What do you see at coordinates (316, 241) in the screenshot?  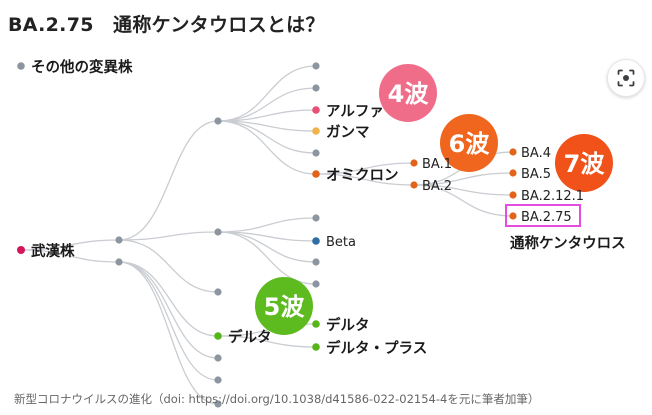 I see `beta-node` at bounding box center [316, 241].